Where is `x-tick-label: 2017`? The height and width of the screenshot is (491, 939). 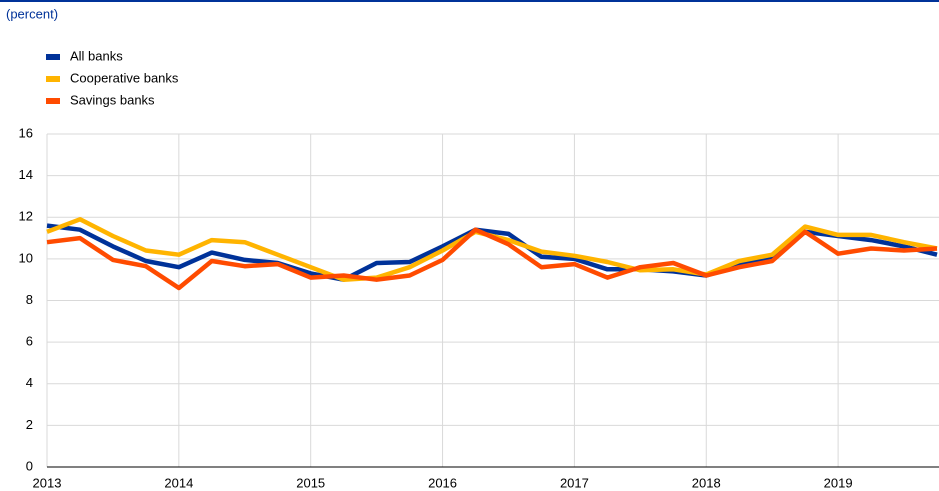
x-tick-label: 2017 is located at coordinates (574, 482).